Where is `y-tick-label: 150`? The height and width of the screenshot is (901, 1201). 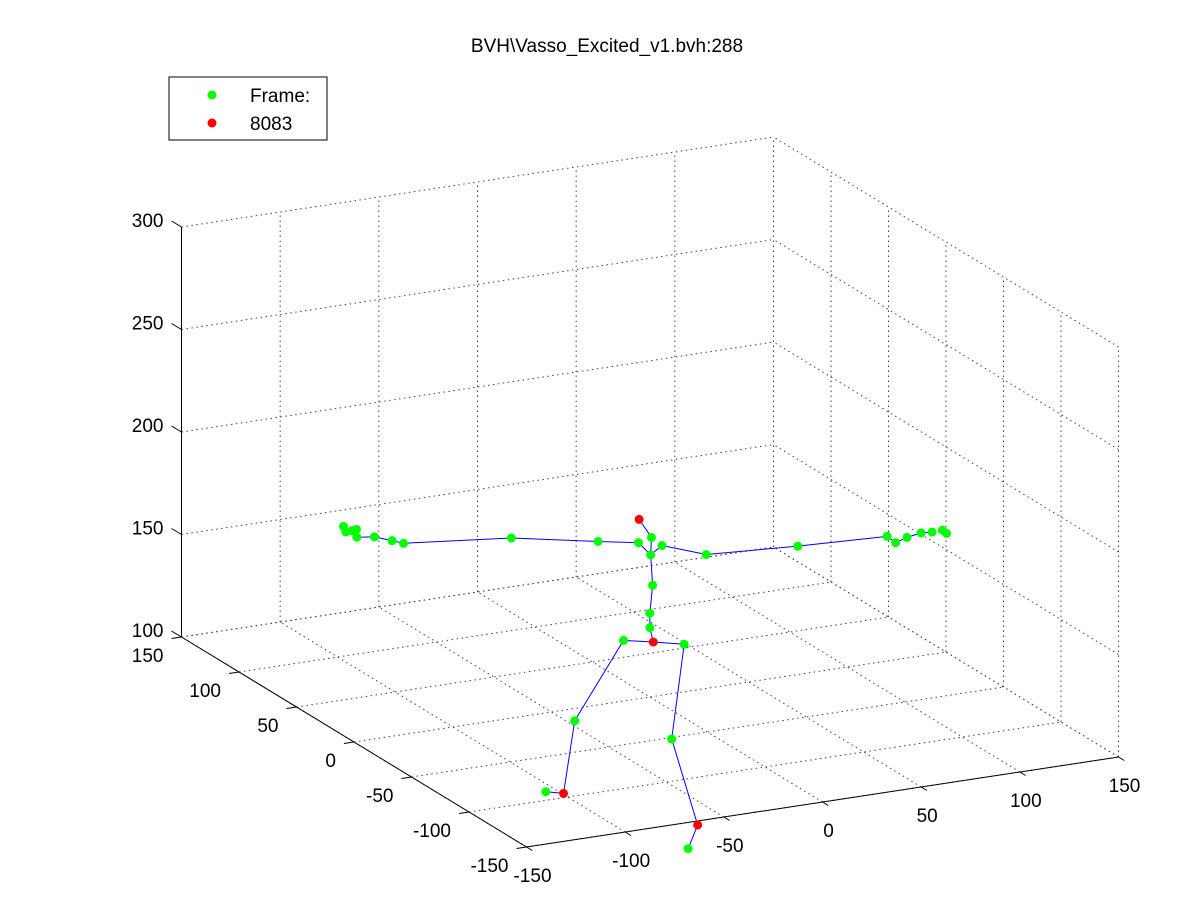
y-tick-label: 150 is located at coordinates (148, 656).